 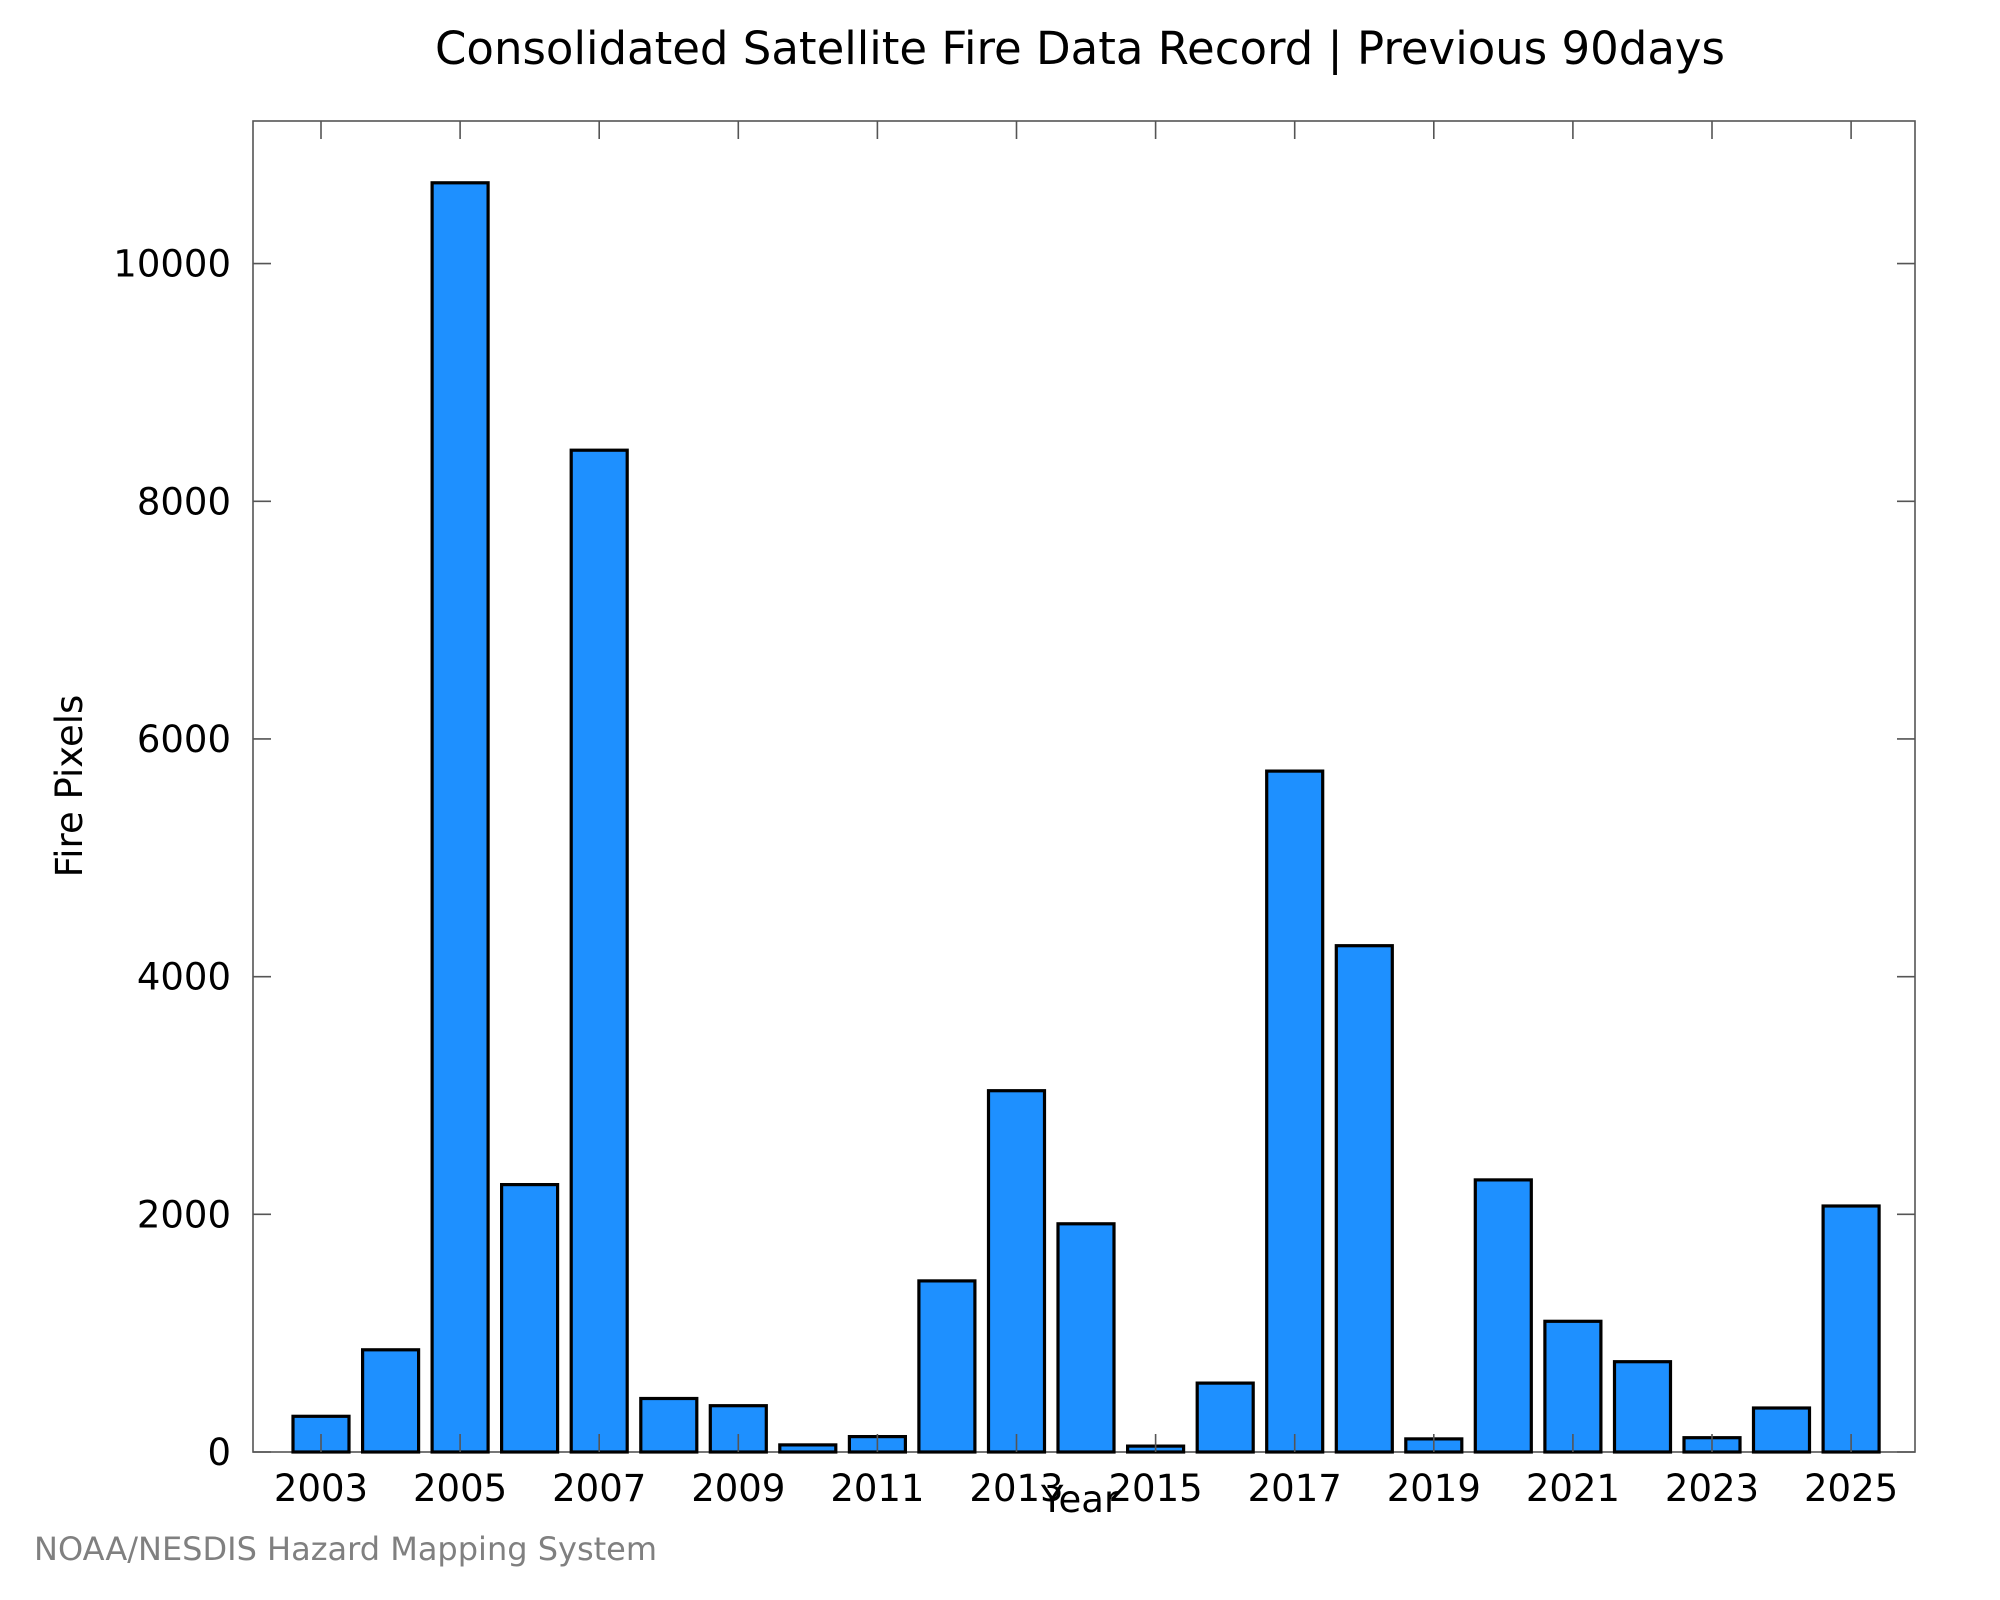 What do you see at coordinates (1712, 1488) in the screenshot?
I see `x-tick-label-2023: 2023` at bounding box center [1712, 1488].